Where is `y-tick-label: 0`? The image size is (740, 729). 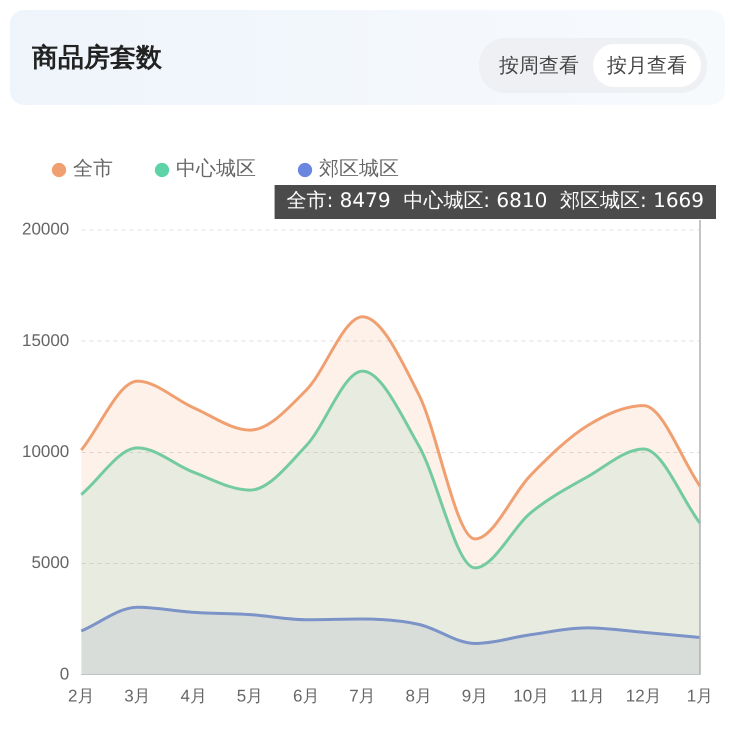
y-tick-label: 0 is located at coordinates (65, 674).